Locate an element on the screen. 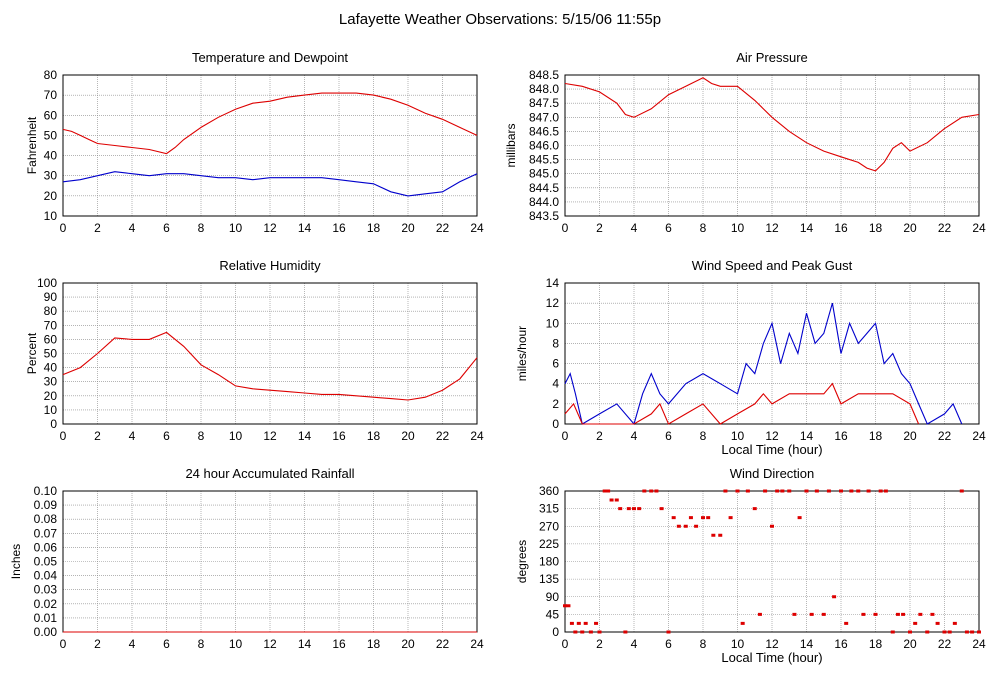 This screenshot has height=680, width=1000. direction-ytick-label: 315 is located at coordinates (549, 509).